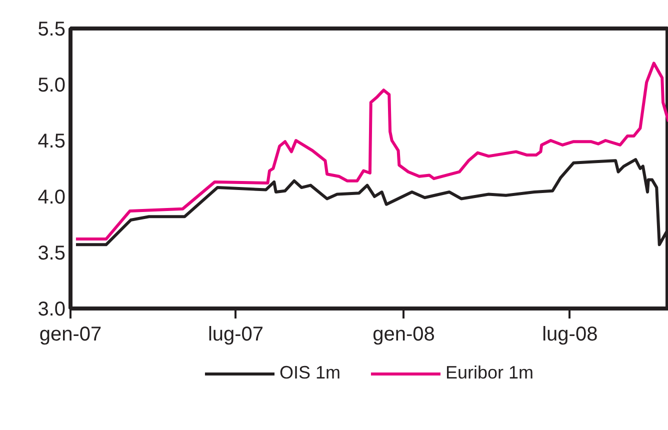 The height and width of the screenshot is (430, 668). Describe the element at coordinates (52, 253) in the screenshot. I see `y-tick-label: 3.5` at that location.